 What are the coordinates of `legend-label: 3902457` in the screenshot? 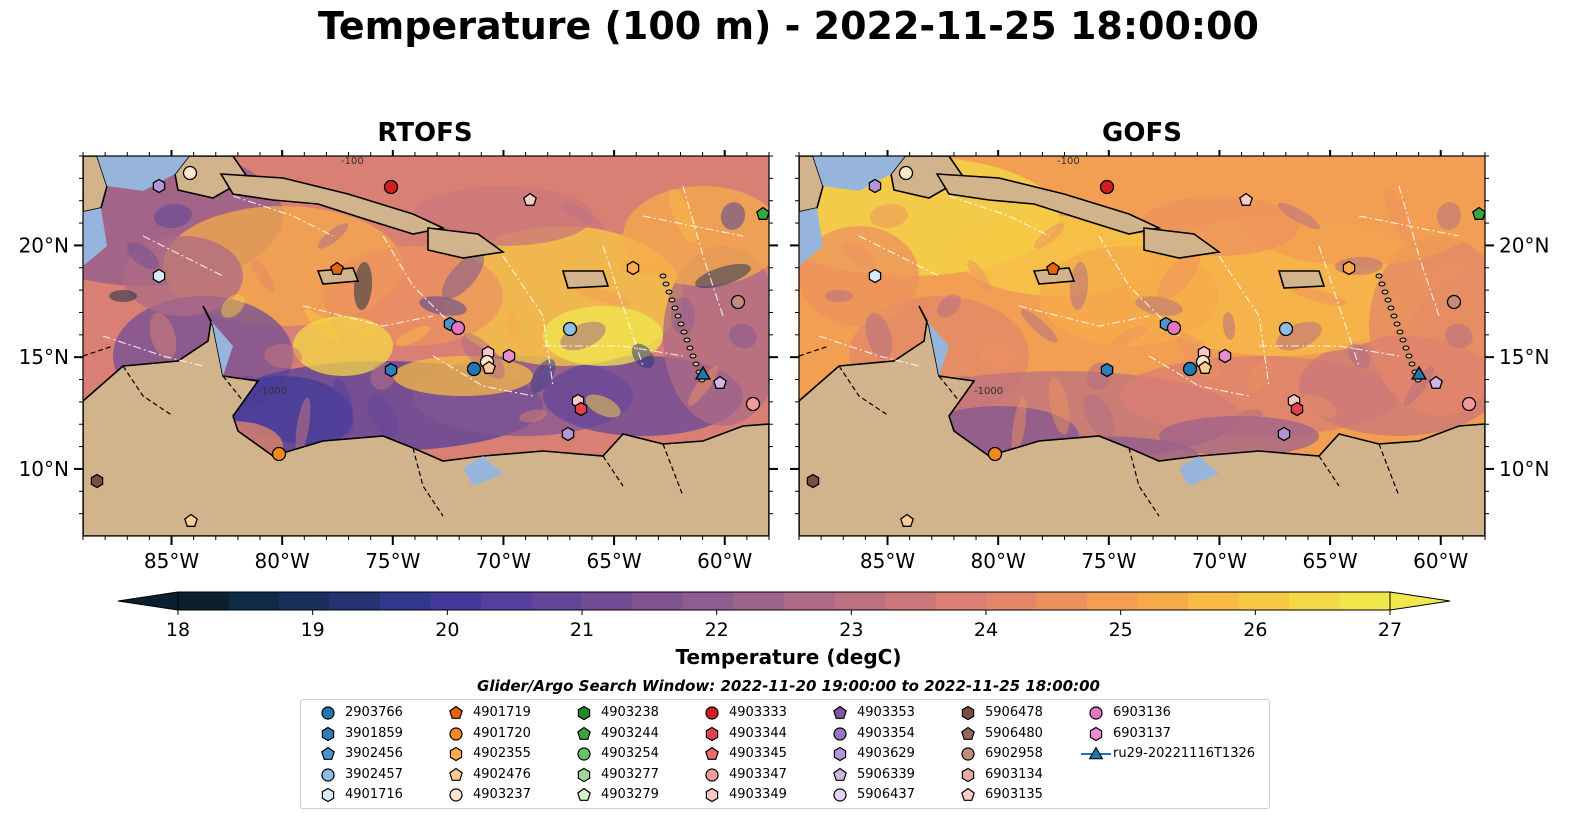 It's located at (374, 774).